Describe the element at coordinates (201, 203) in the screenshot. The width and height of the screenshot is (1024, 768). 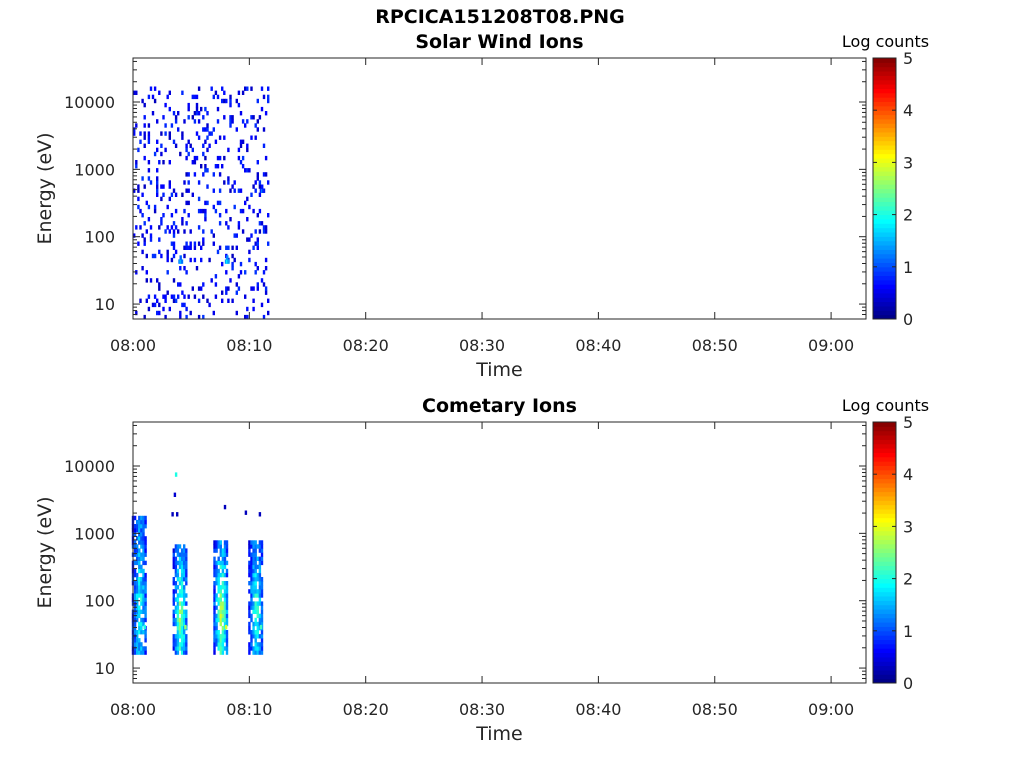
I see `heatmap-cells` at that location.